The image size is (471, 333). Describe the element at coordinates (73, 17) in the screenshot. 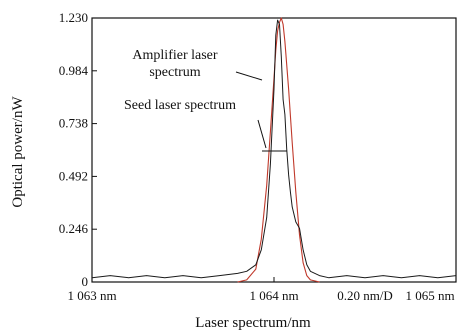

I see `y-tick-label: 1.230` at that location.